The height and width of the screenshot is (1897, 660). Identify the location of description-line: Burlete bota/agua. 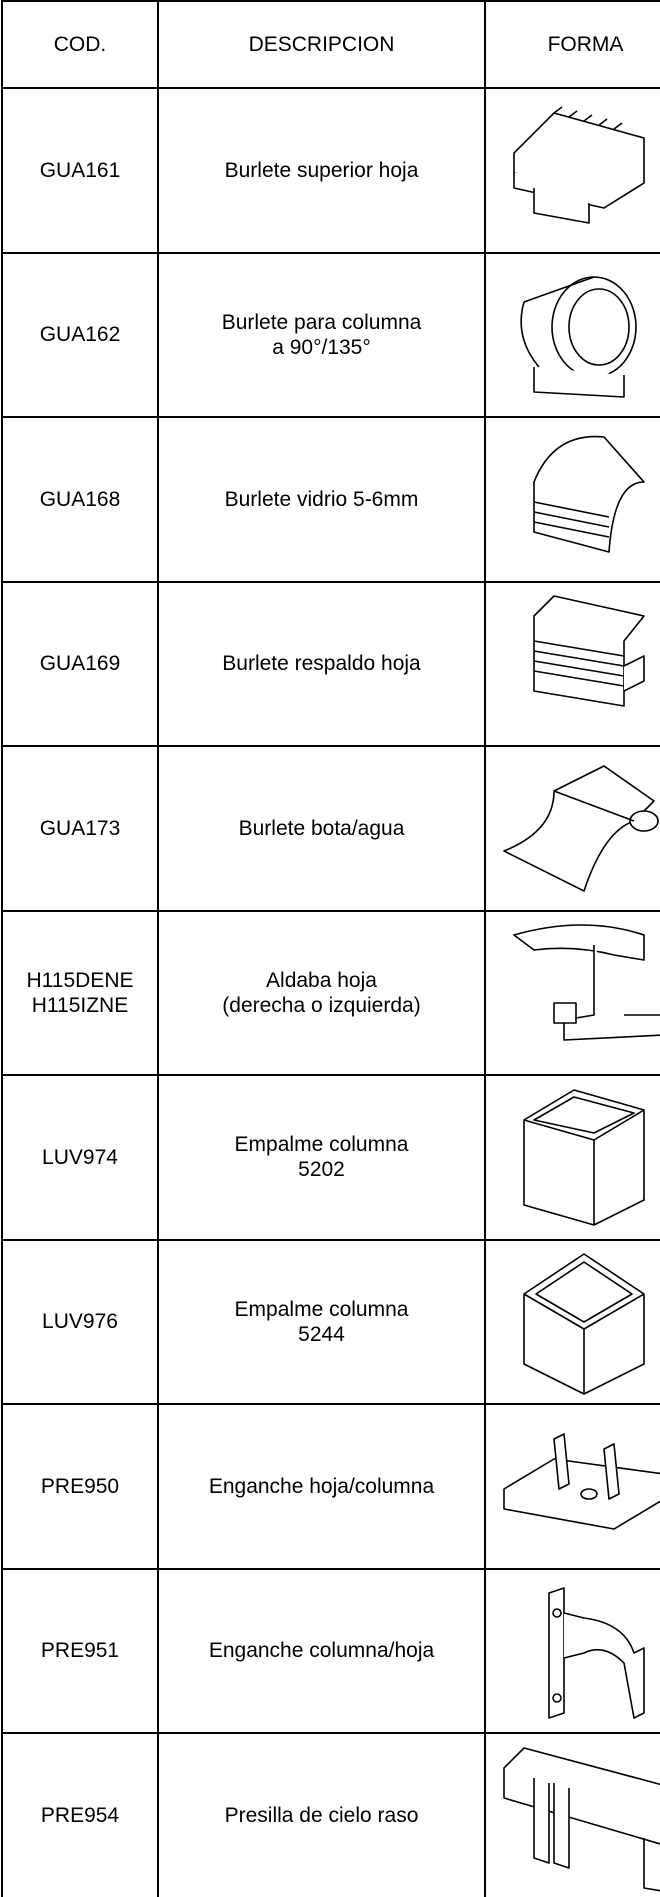
(321, 828).